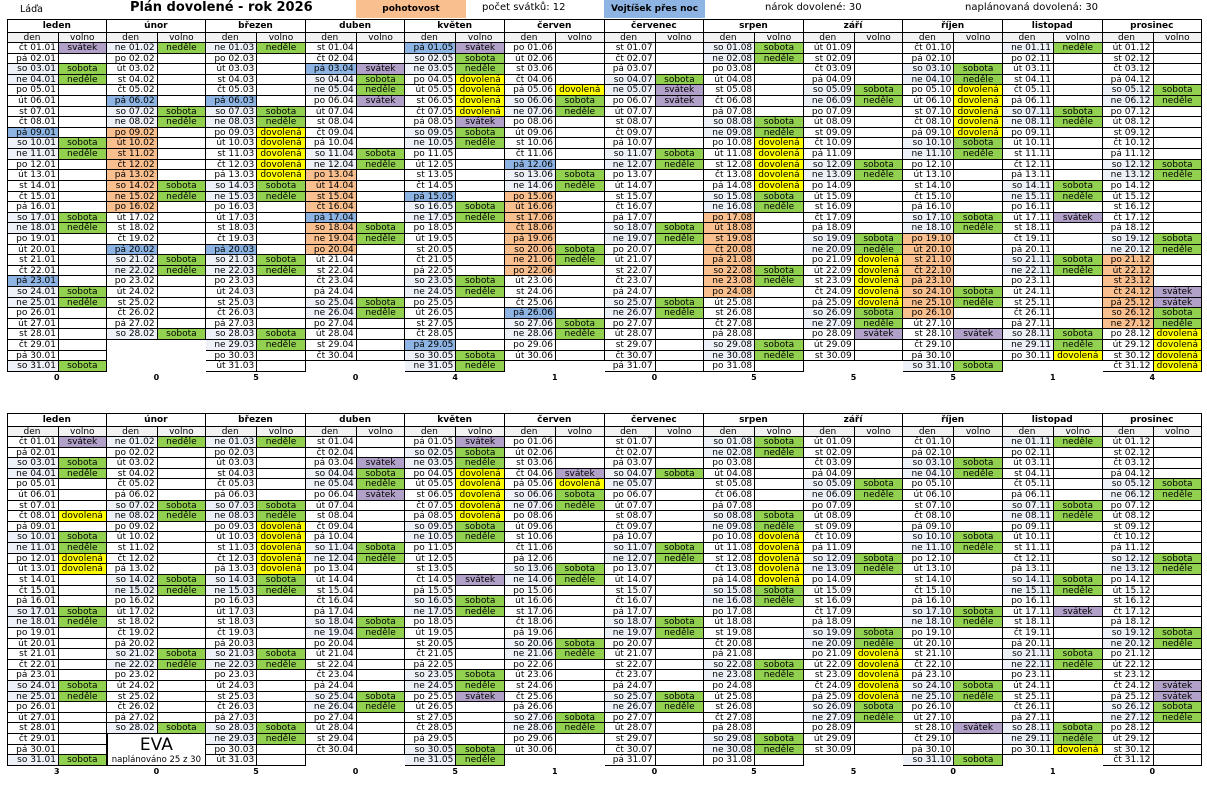 This screenshot has height=805, width=1207. I want to click on day-cell: út 10.03, so click(232, 143).